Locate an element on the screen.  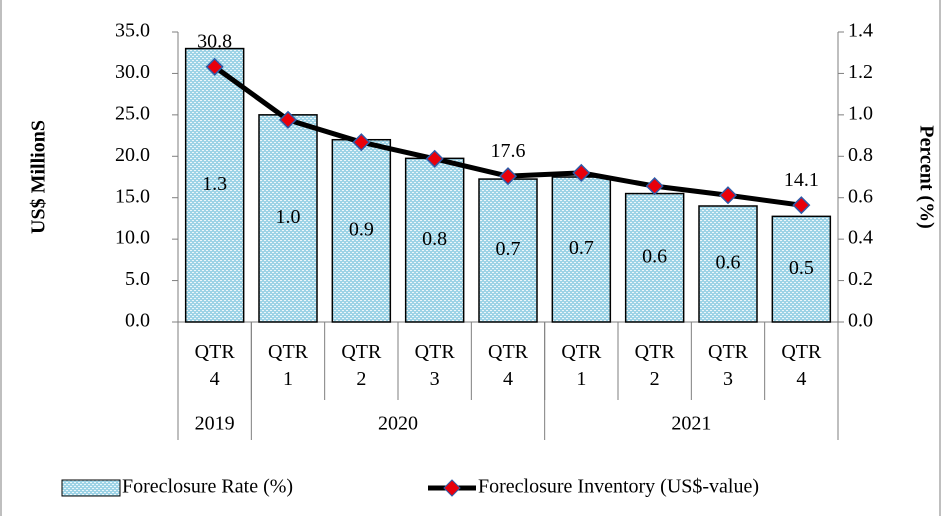
line-value-label: 14.1 is located at coordinates (801, 180).